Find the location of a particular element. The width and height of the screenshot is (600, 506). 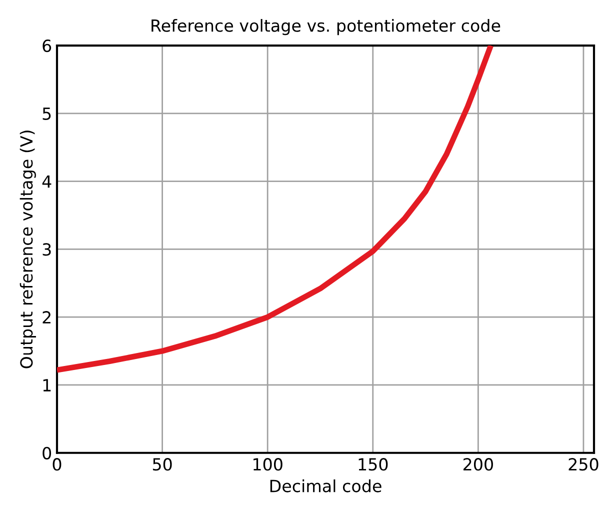

x-tick-label: 0 is located at coordinates (57, 464).